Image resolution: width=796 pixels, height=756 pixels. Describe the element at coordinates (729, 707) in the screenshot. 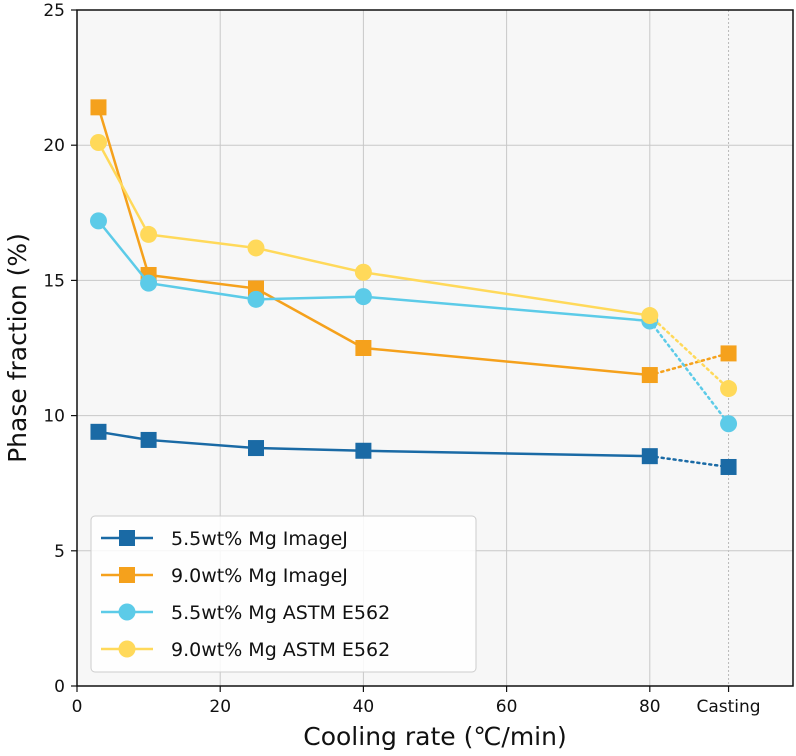

I see `x-tick-label-casting: Casting` at that location.